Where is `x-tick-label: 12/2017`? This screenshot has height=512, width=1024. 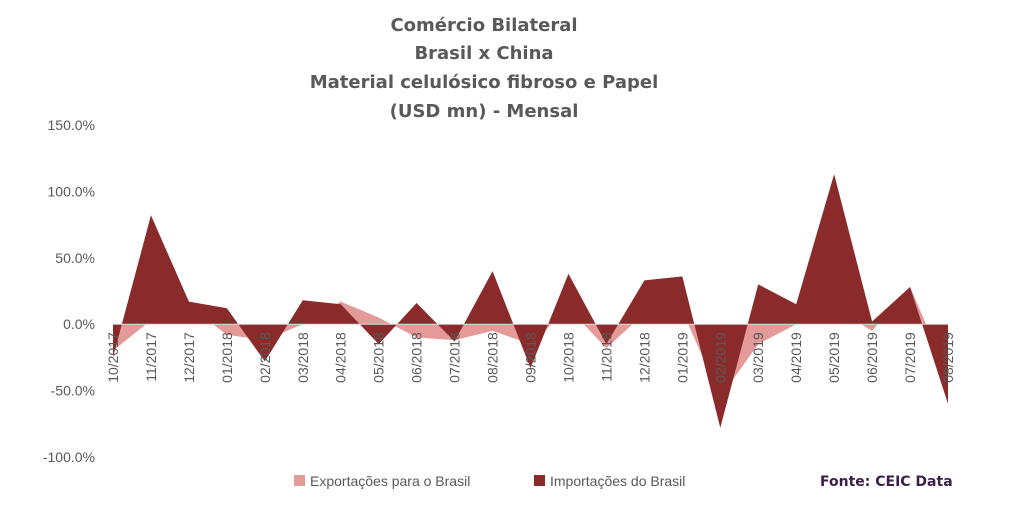 x-tick-label: 12/2017 is located at coordinates (189, 357).